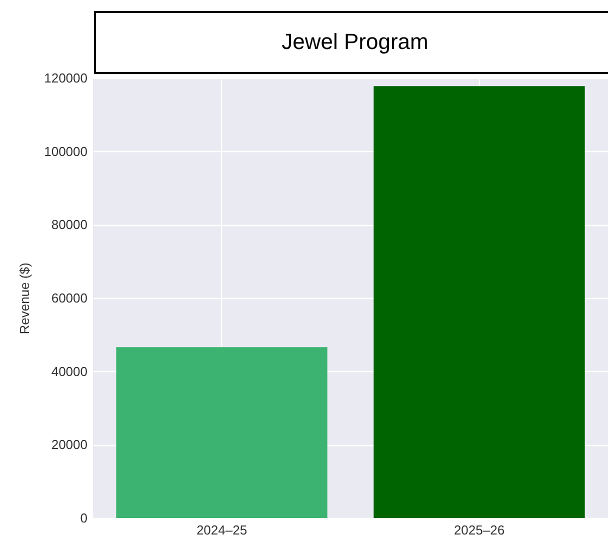  Describe the element at coordinates (69, 371) in the screenshot. I see `y-tick-label: 40000` at that location.